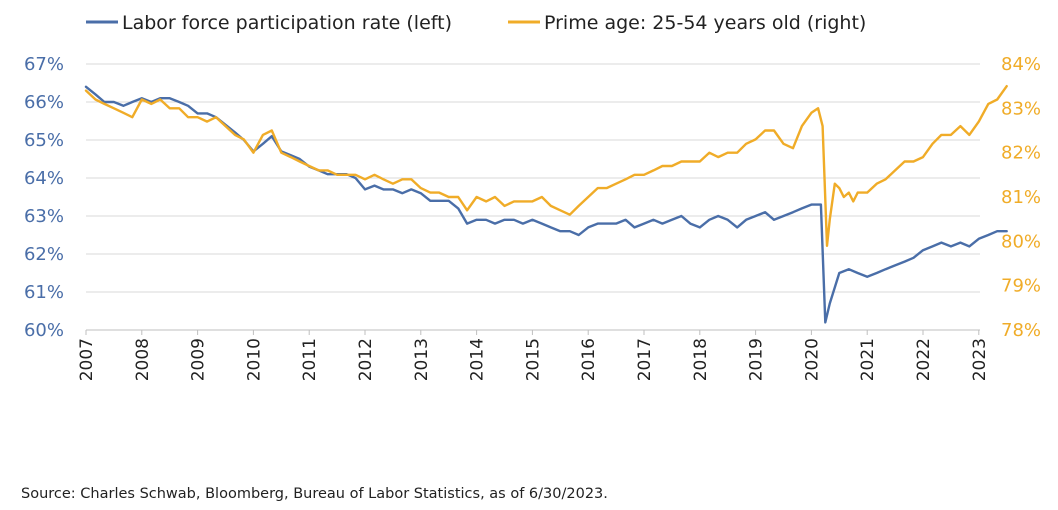 The width and height of the screenshot is (1058, 510). What do you see at coordinates (44, 140) in the screenshot?
I see `left-y-tick-label: 65%` at bounding box center [44, 140].